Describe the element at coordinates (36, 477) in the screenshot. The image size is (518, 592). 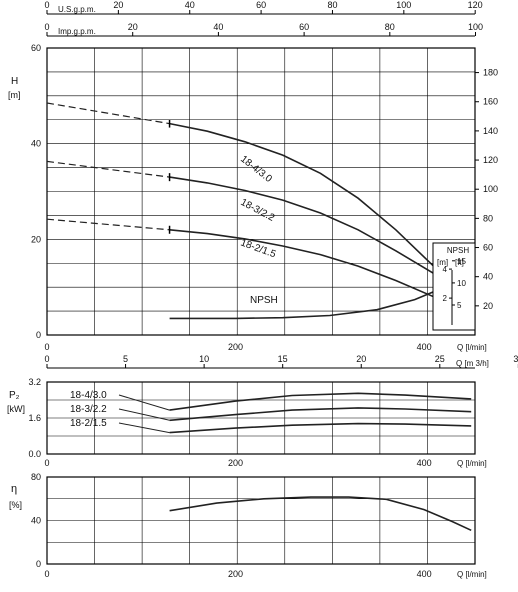
I see `eff-y-tick-label: 80` at that location.